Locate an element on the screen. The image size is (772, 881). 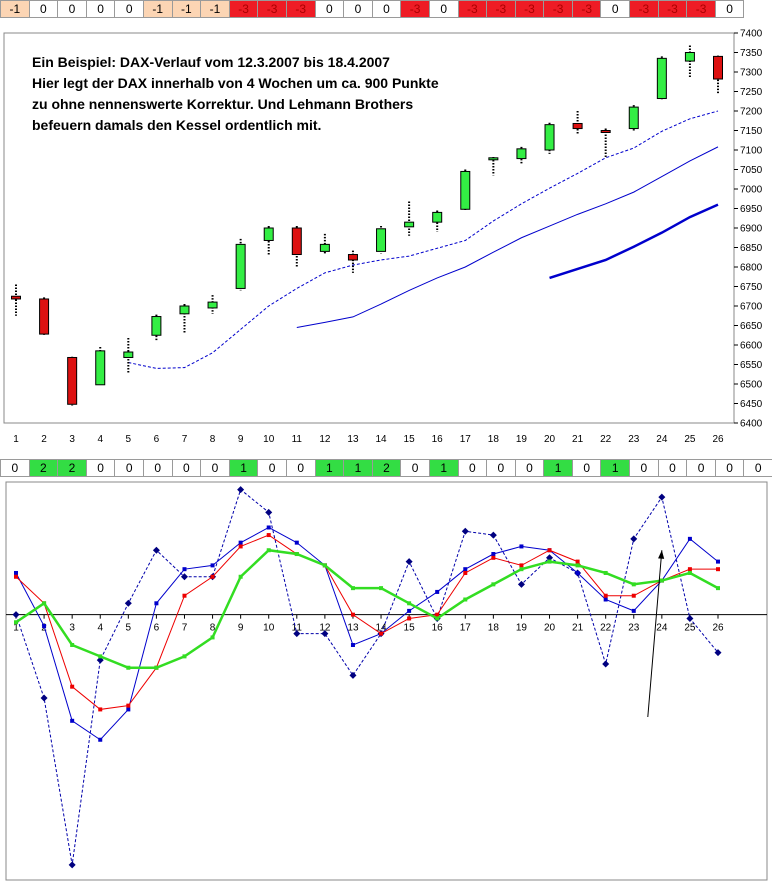
y-tick-label: 6450 is located at coordinates (751, 404).